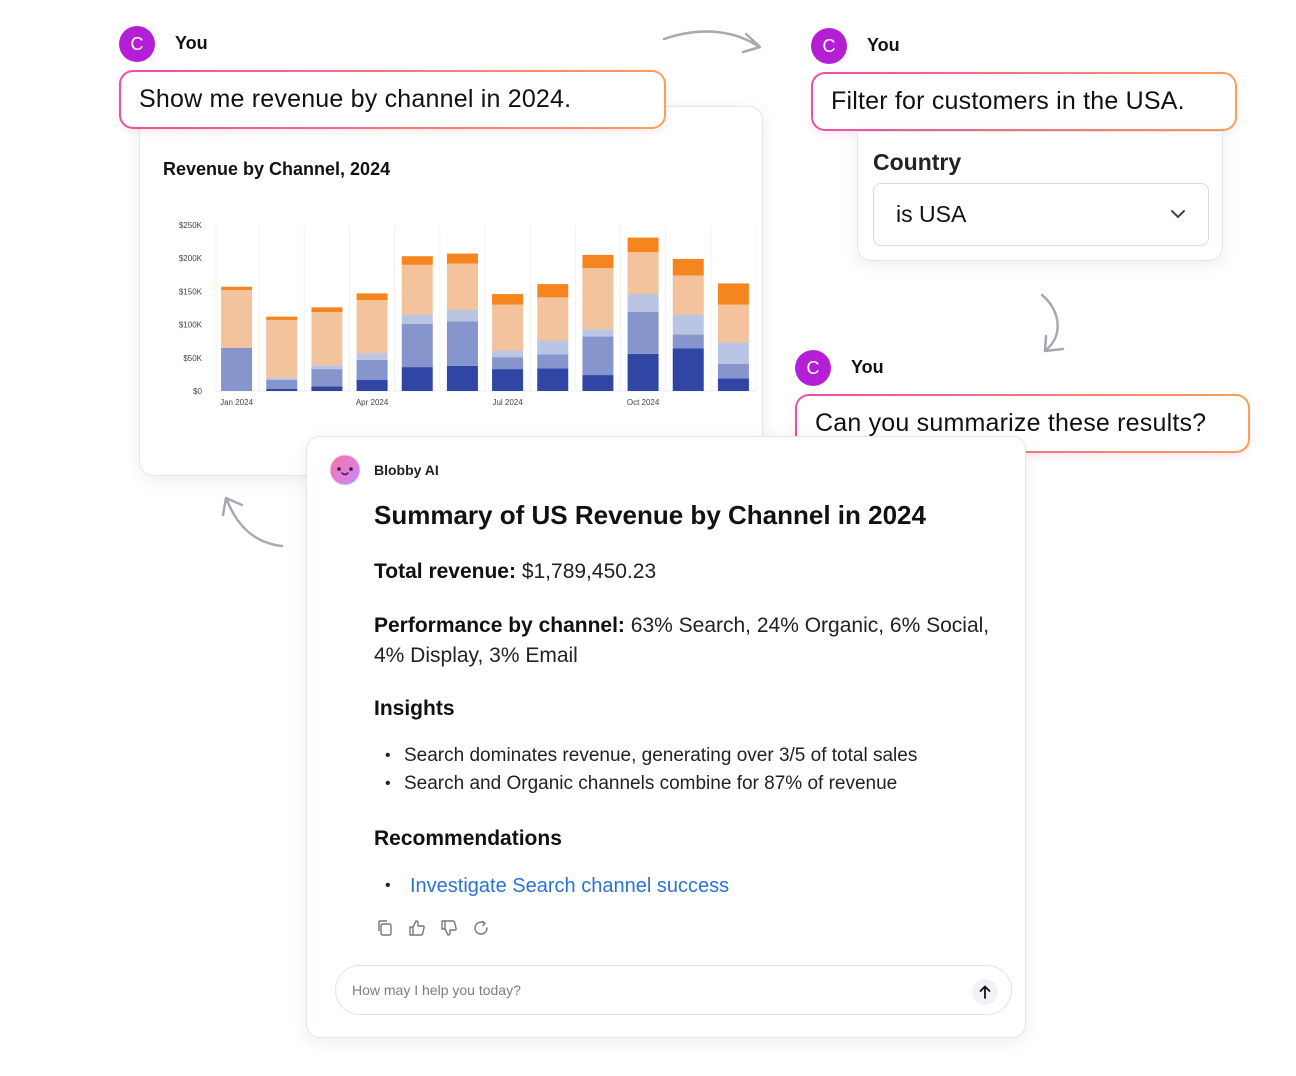 This screenshot has width=1296, height=1076. Describe the element at coordinates (277, 169) in the screenshot. I see `chart-title: Revenue by Channel, 2024` at that location.